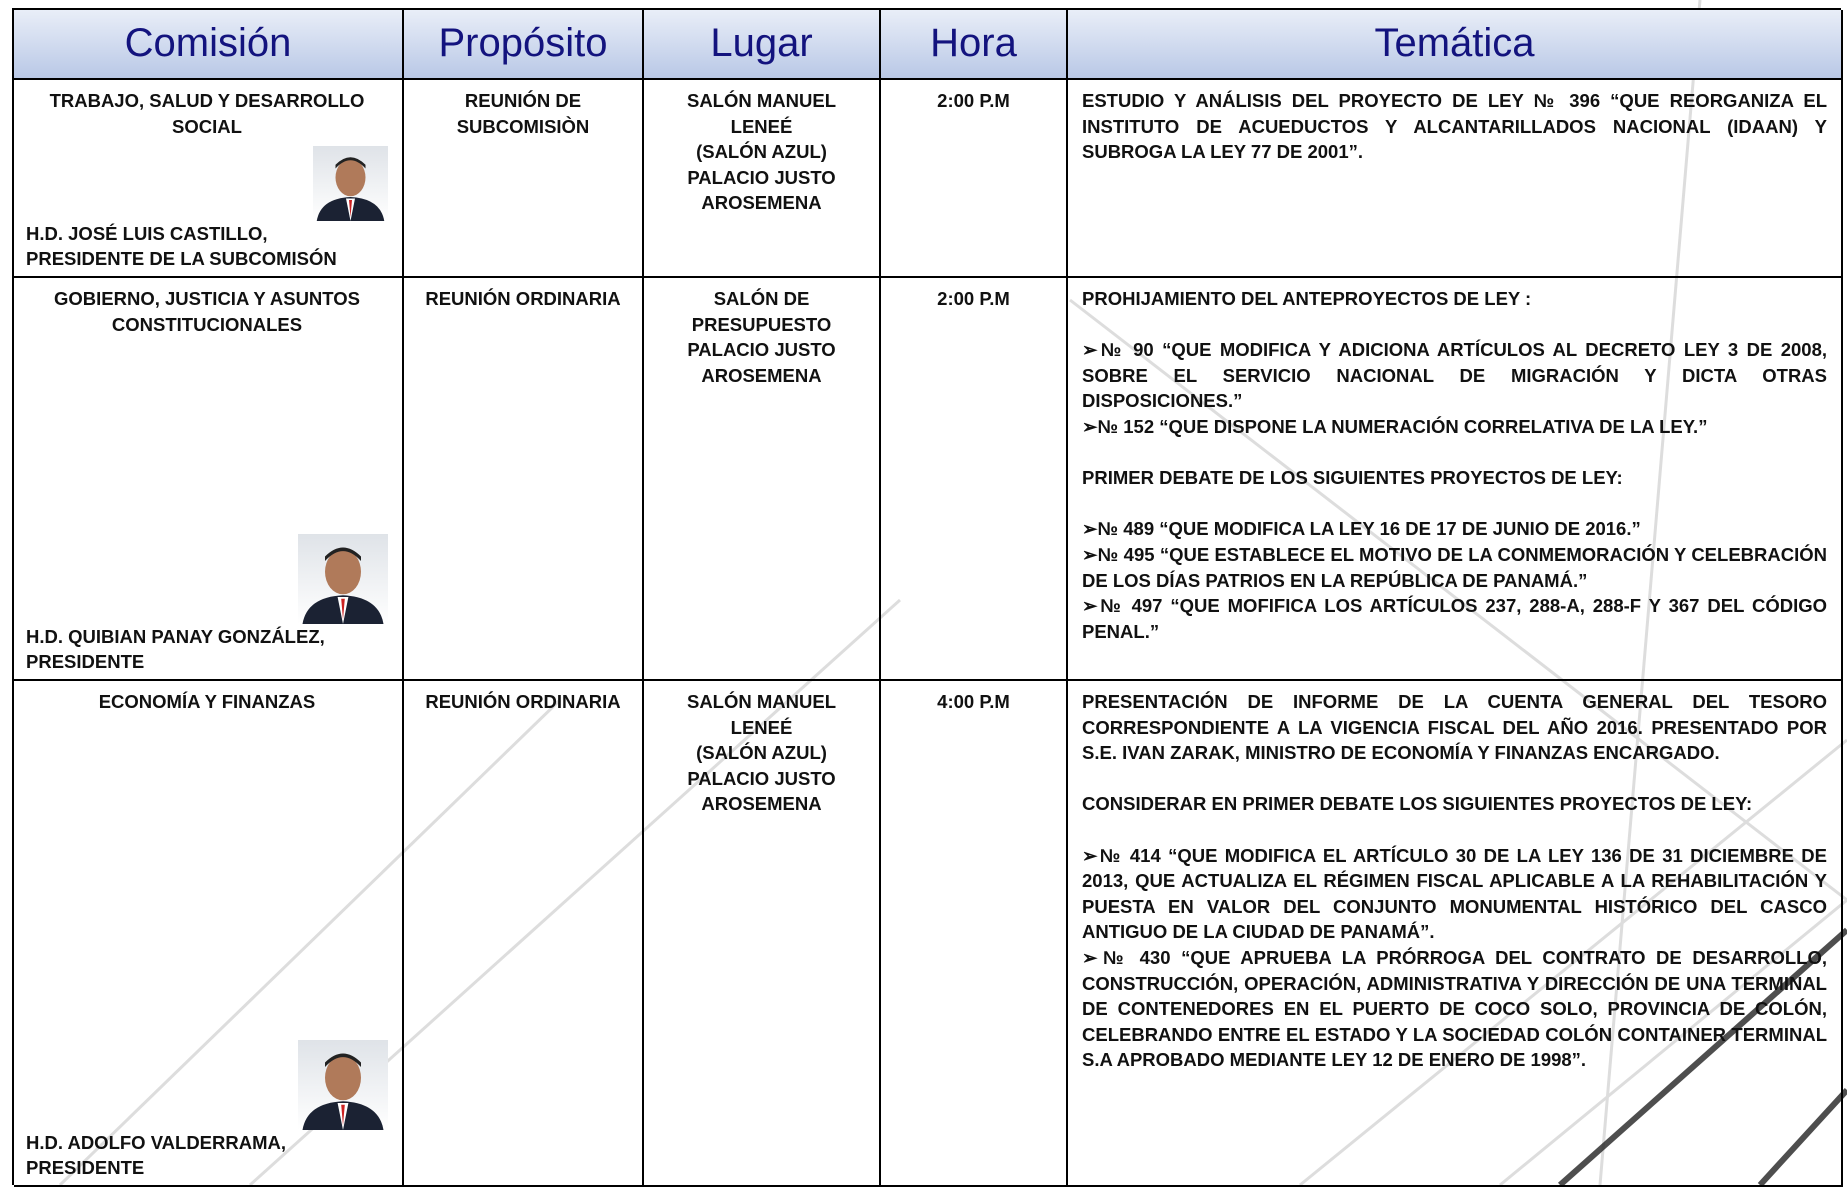 This screenshot has width=1847, height=1187. What do you see at coordinates (1455, 45) in the screenshot?
I see `header-cell: Temática` at bounding box center [1455, 45].